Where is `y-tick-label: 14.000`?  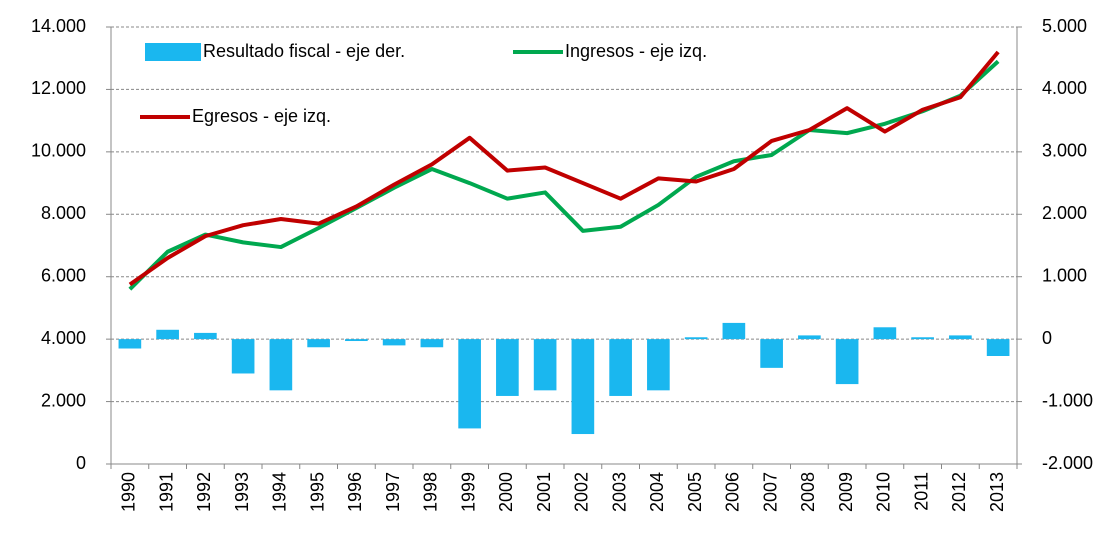
y-tick-label: 14.000 is located at coordinates (58, 26).